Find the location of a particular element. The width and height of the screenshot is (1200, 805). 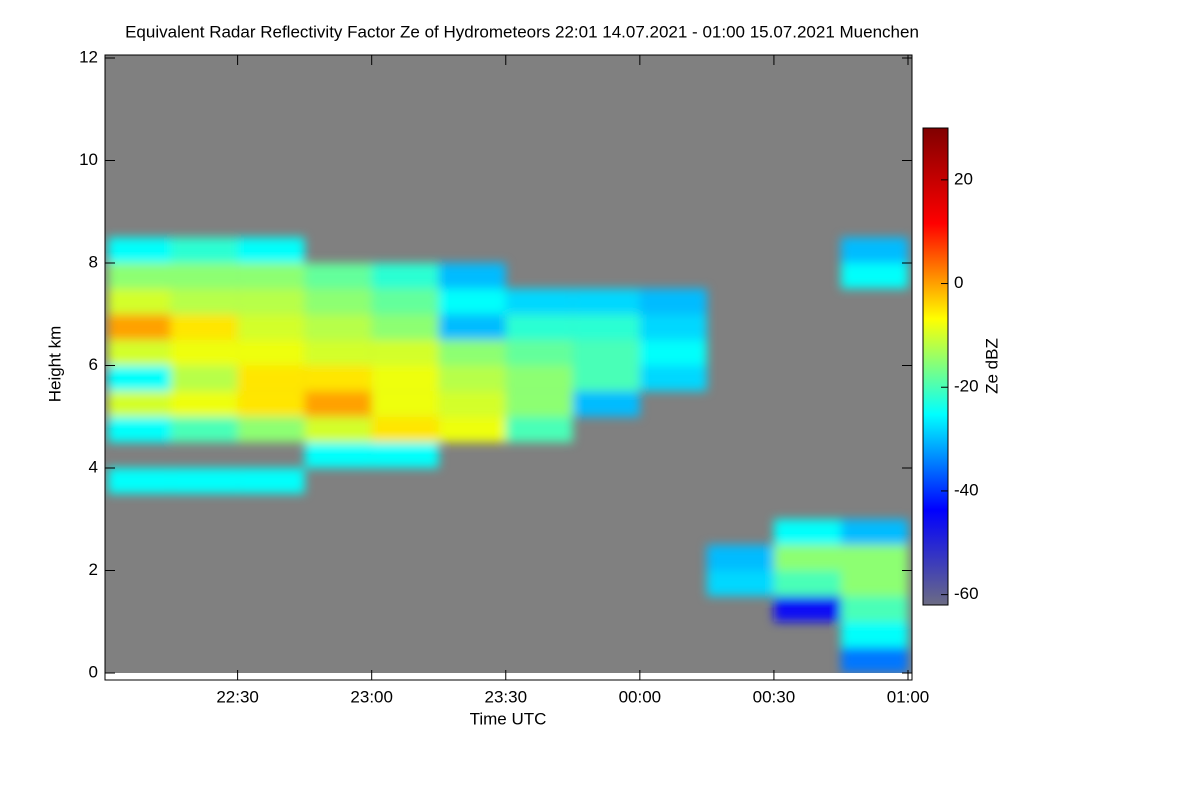

colorbar is located at coordinates (935, 366).